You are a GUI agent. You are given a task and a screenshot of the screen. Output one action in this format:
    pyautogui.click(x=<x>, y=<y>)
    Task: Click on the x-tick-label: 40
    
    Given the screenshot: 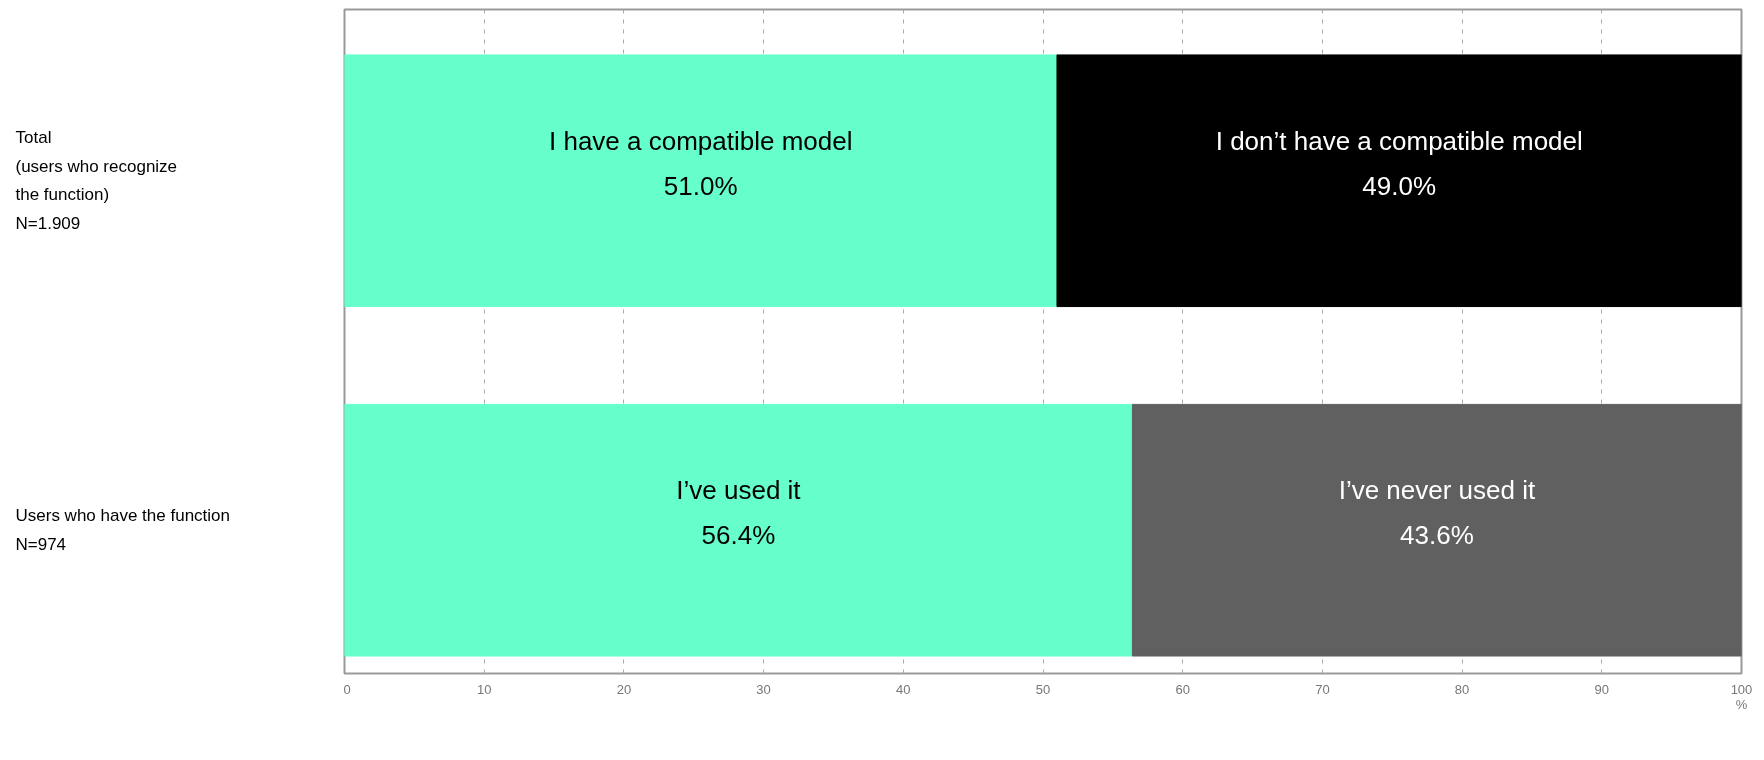 What is the action you would take?
    pyautogui.click(x=903, y=689)
    